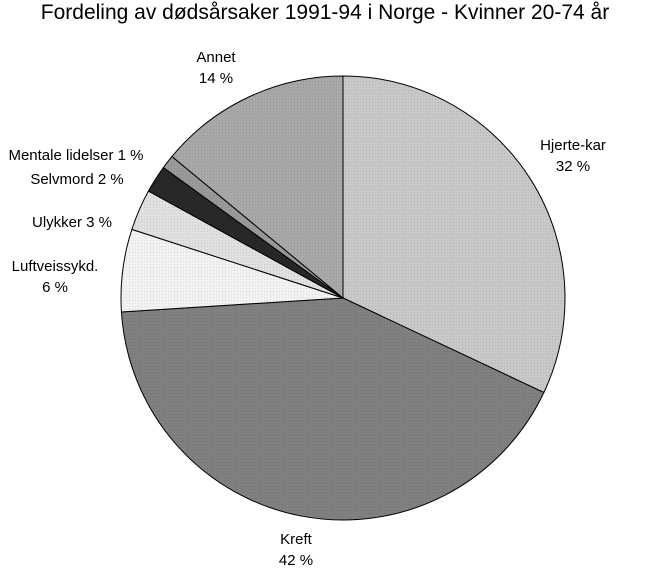 This screenshot has width=650, height=571. Describe the element at coordinates (75, 155) in the screenshot. I see `pie-label-mentale-lidelser: Mentale lidelser 1 %` at that location.